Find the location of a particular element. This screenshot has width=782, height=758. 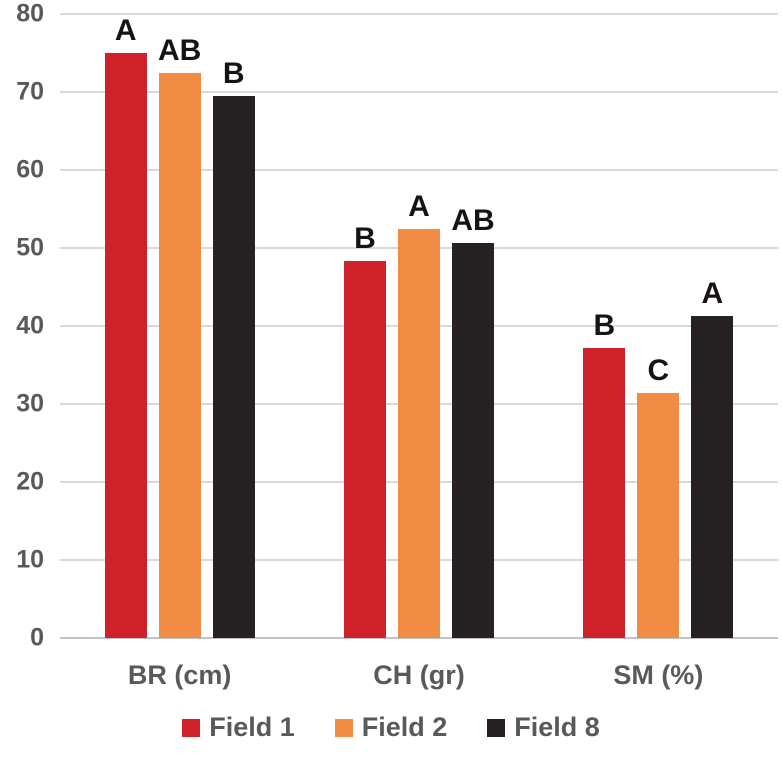

significance-letter: C is located at coordinates (658, 371).